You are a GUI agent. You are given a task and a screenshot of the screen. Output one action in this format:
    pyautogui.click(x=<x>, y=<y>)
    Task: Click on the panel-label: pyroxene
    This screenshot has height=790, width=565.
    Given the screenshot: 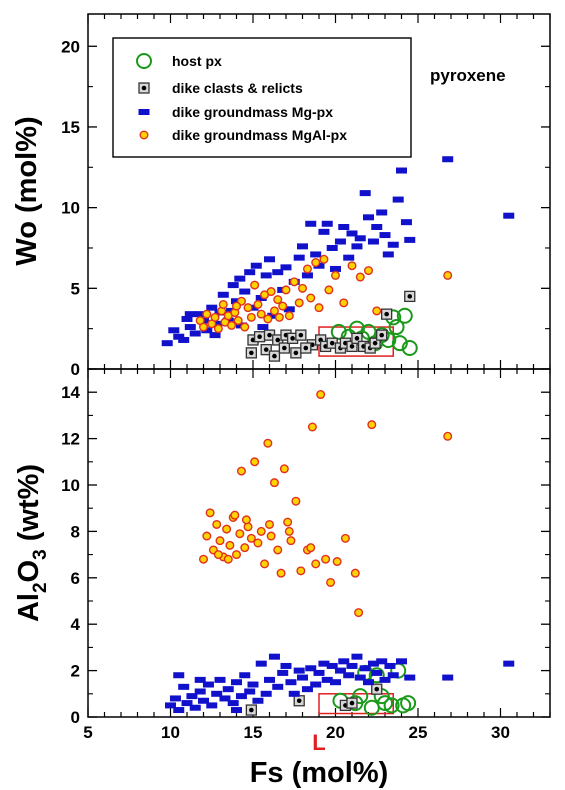 What is the action you would take?
    pyautogui.click(x=468, y=75)
    